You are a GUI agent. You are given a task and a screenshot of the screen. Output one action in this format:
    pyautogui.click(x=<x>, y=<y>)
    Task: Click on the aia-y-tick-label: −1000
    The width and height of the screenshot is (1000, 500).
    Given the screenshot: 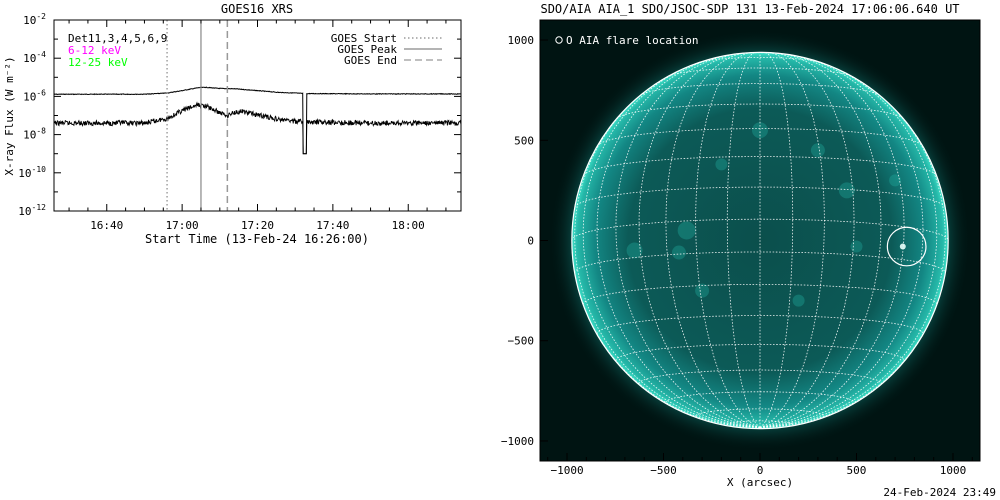 What is the action you would take?
    pyautogui.click(x=517, y=441)
    